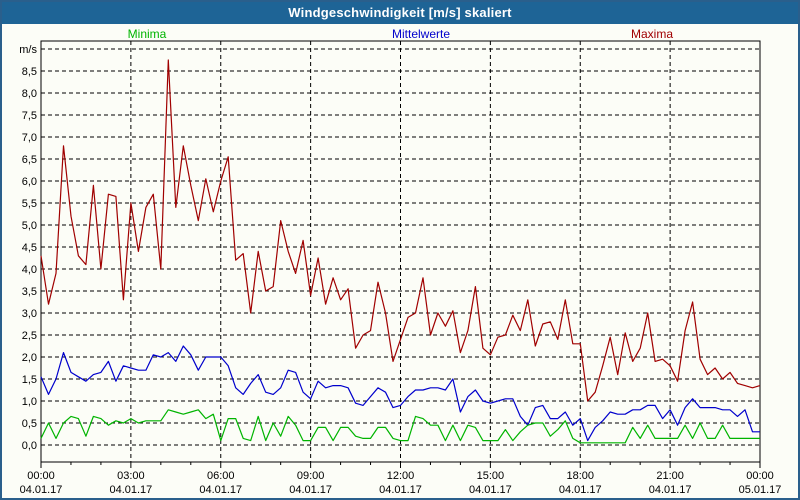  What do you see at coordinates (491, 476) in the screenshot?
I see `x-tick-time-label: 15:00` at bounding box center [491, 476].